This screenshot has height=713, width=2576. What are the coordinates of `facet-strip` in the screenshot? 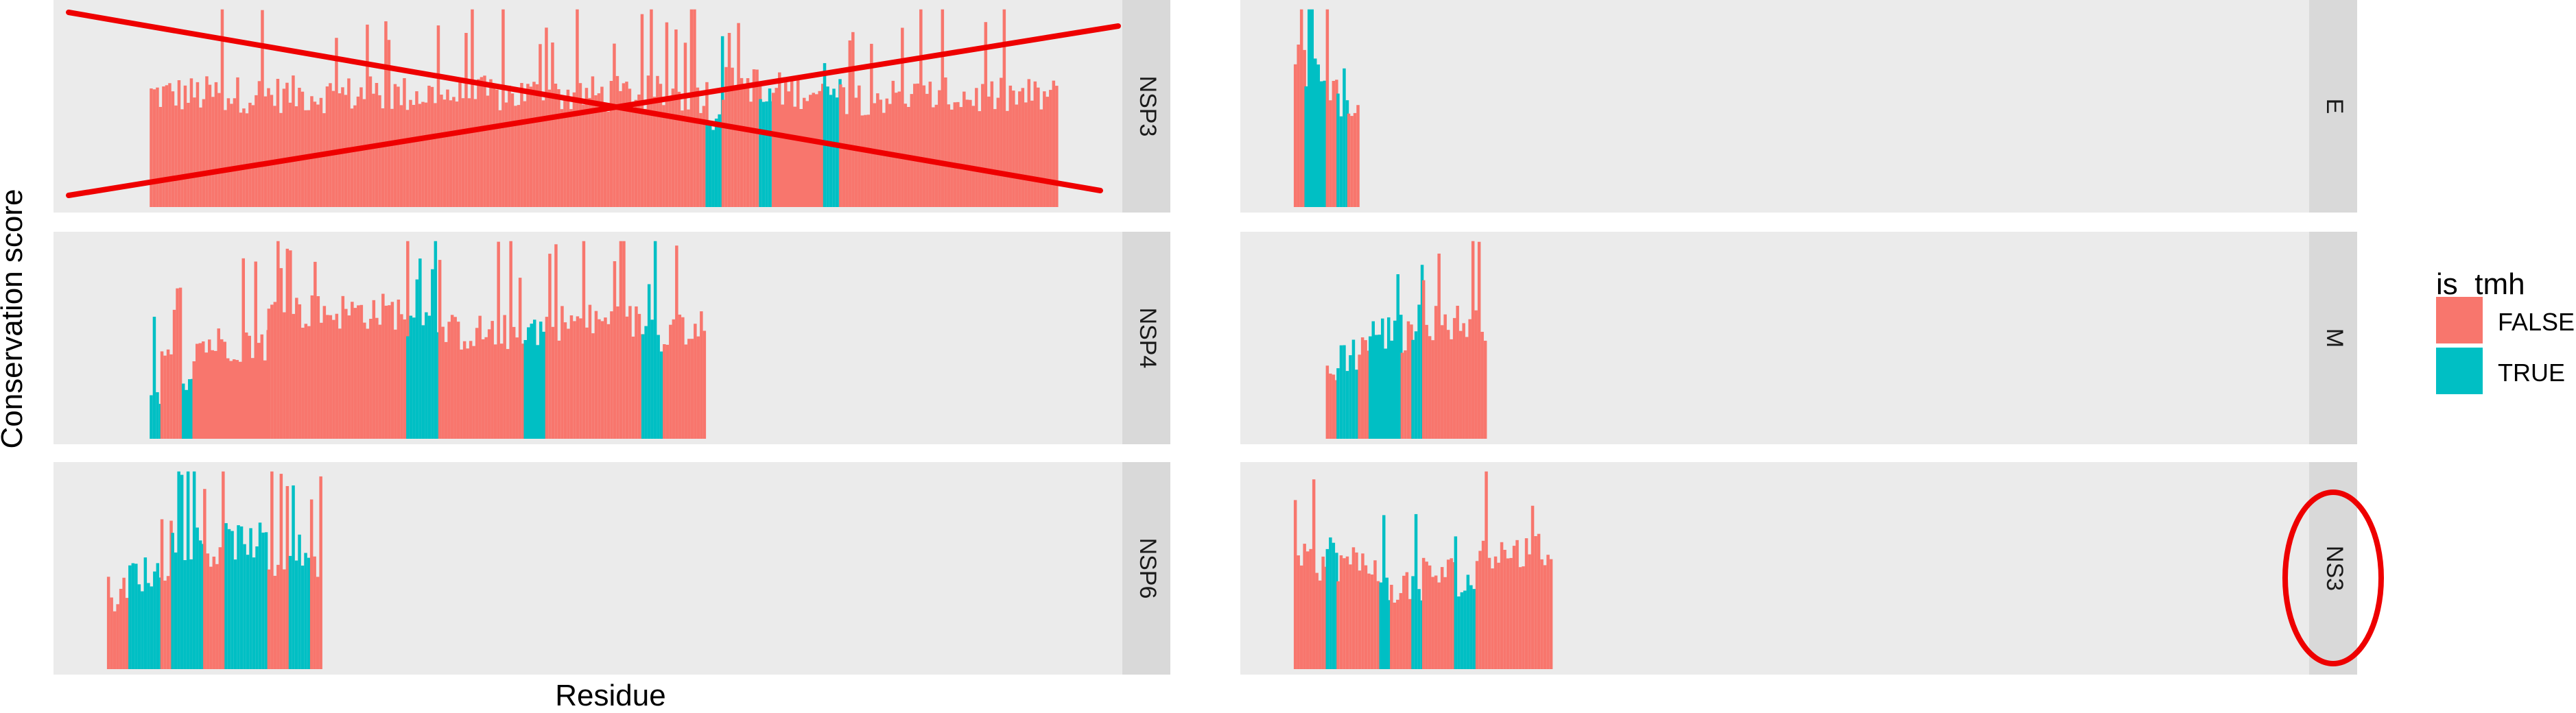 It's located at (2333, 338).